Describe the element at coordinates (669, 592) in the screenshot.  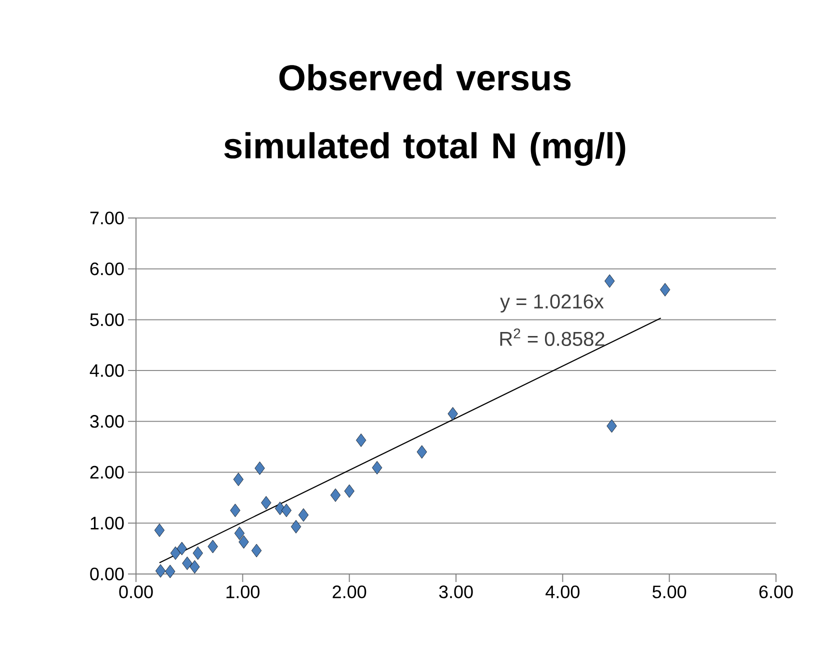
I see `x-tick-label: 5.00` at that location.